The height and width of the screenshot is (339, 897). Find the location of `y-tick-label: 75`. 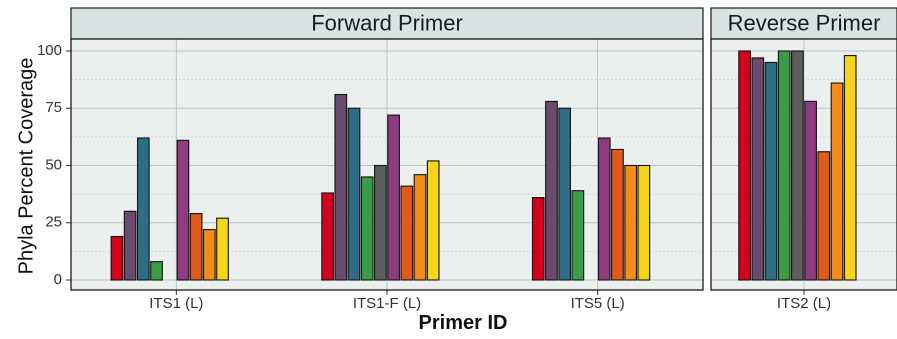

y-tick-label: 75 is located at coordinates (53, 107).